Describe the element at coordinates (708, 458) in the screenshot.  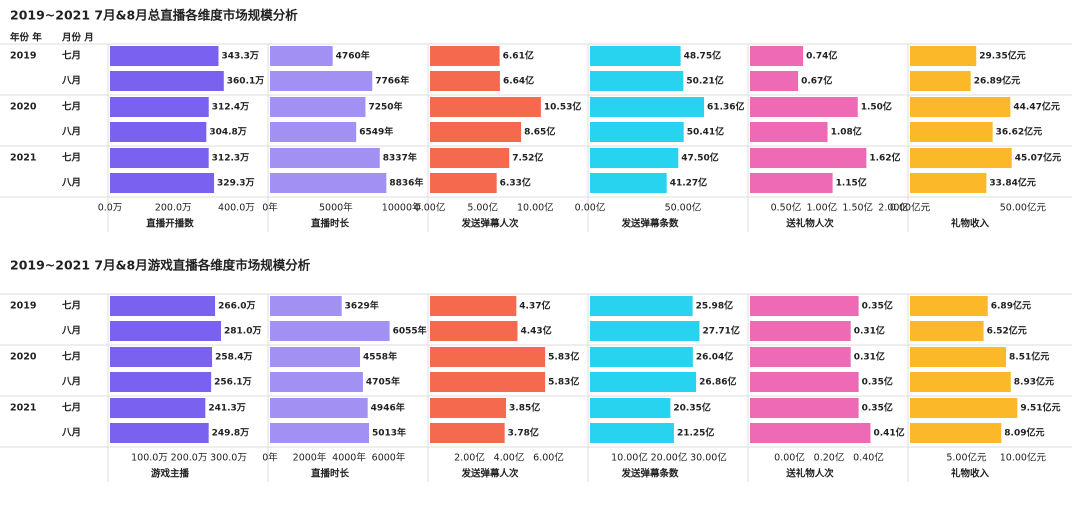
I see `x-tick-label: 30.00亿` at that location.